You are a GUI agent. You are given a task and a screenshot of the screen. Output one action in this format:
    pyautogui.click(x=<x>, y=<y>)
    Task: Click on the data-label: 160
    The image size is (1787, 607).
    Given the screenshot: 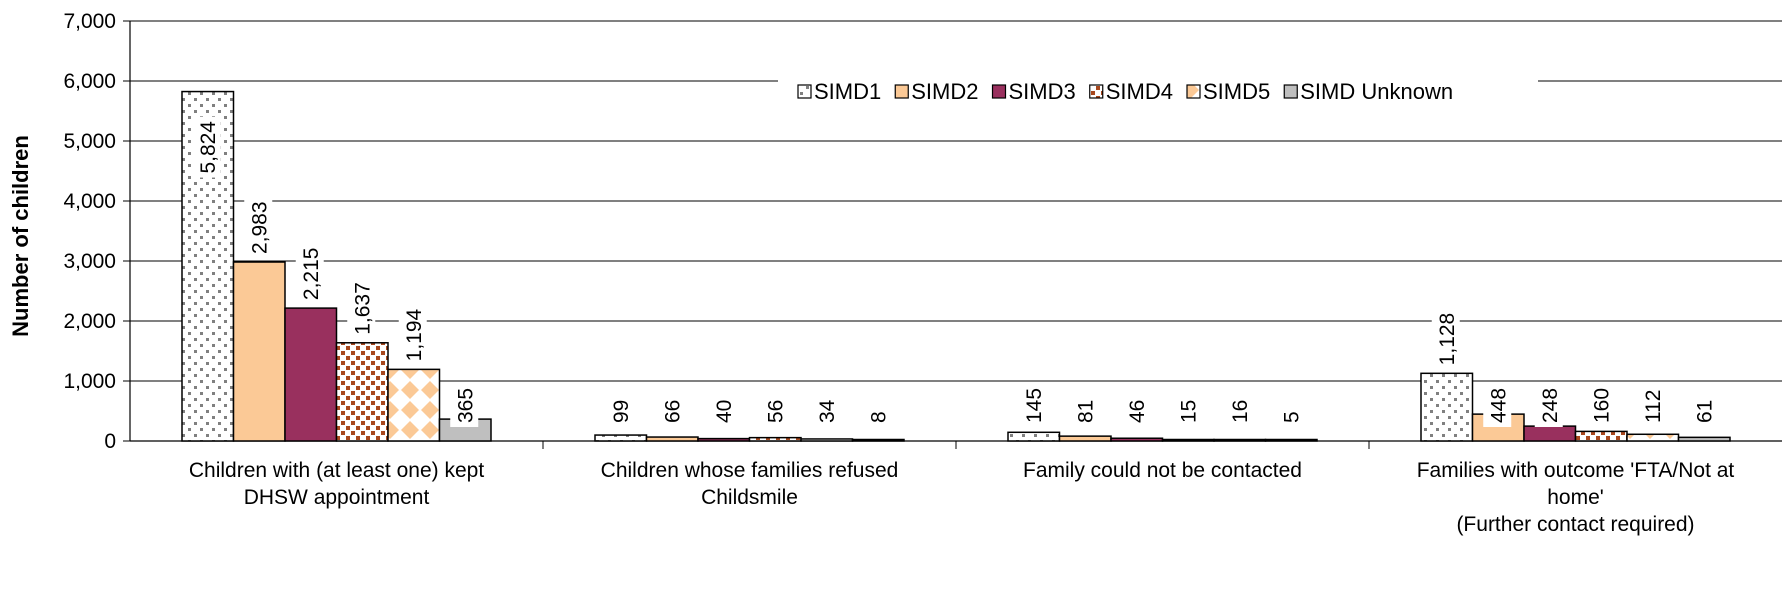 What is the action you would take?
    pyautogui.click(x=1601, y=405)
    